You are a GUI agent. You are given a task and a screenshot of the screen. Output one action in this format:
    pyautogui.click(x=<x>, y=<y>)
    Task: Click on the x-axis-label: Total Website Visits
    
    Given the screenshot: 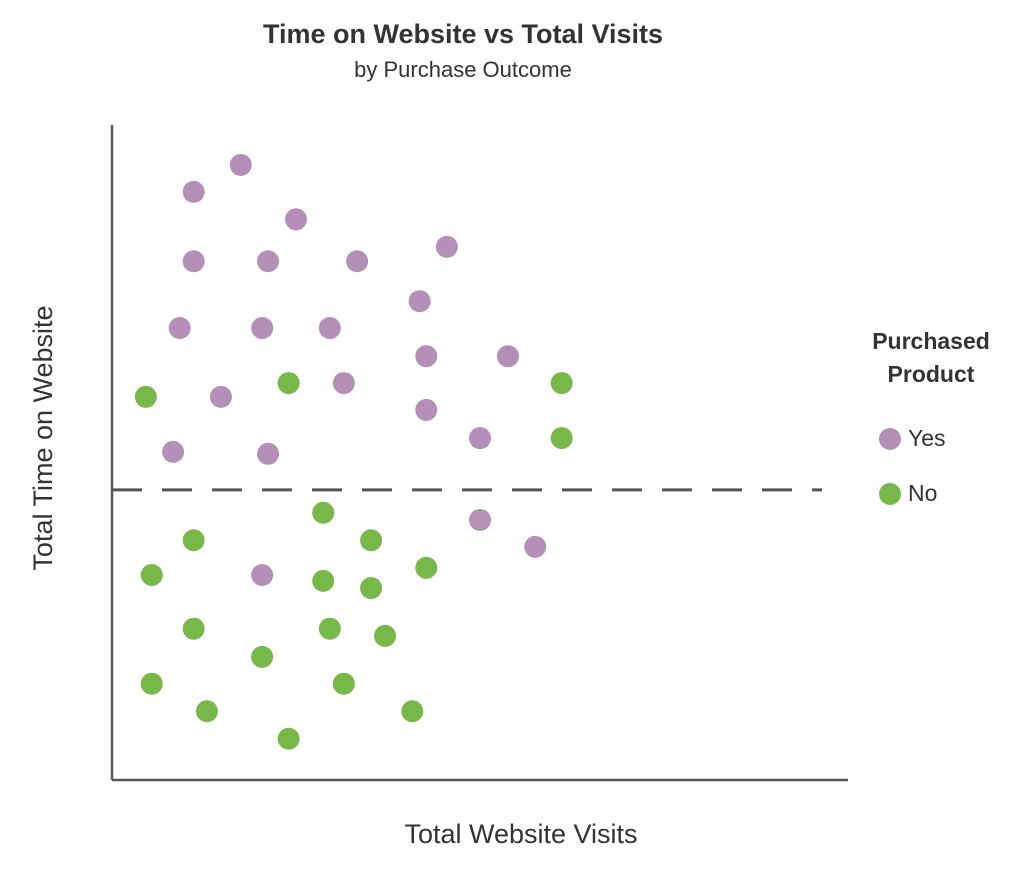 What is the action you would take?
    pyautogui.click(x=520, y=834)
    